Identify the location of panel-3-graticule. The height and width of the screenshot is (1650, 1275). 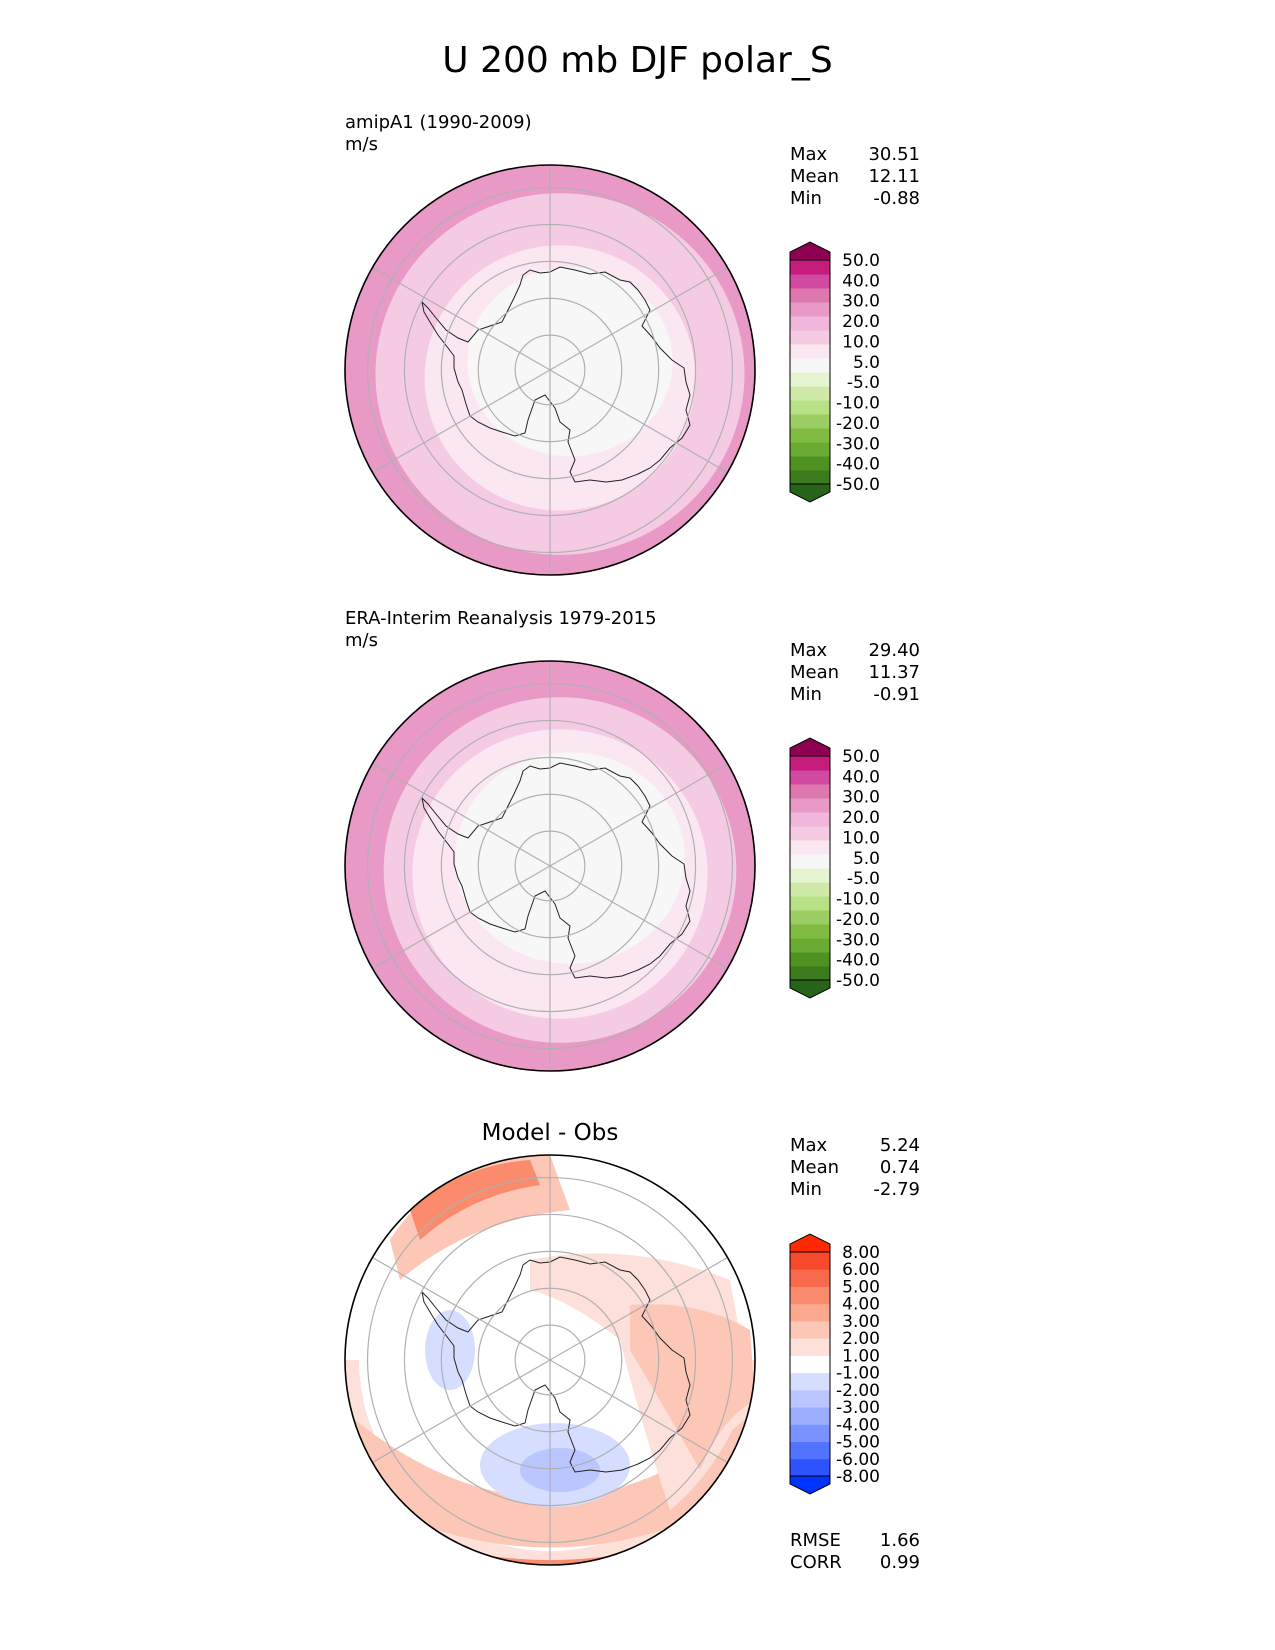
(550, 1360).